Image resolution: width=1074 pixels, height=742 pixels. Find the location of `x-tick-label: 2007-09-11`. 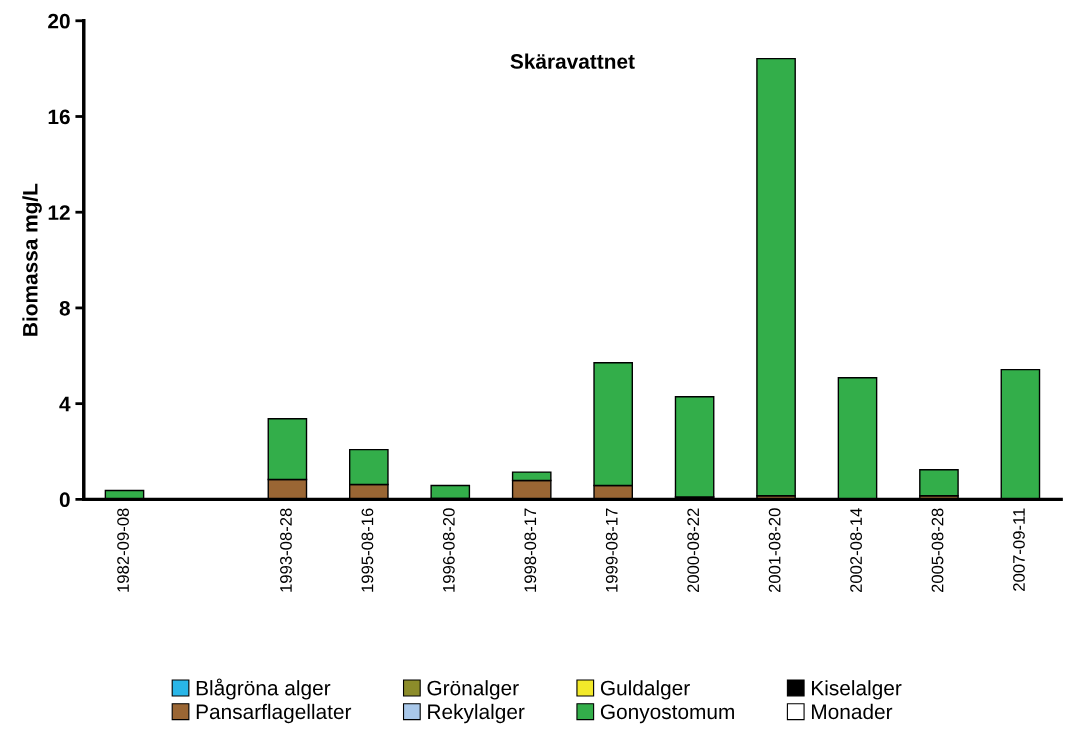

x-tick-label: 2007-09-11 is located at coordinates (1019, 549).